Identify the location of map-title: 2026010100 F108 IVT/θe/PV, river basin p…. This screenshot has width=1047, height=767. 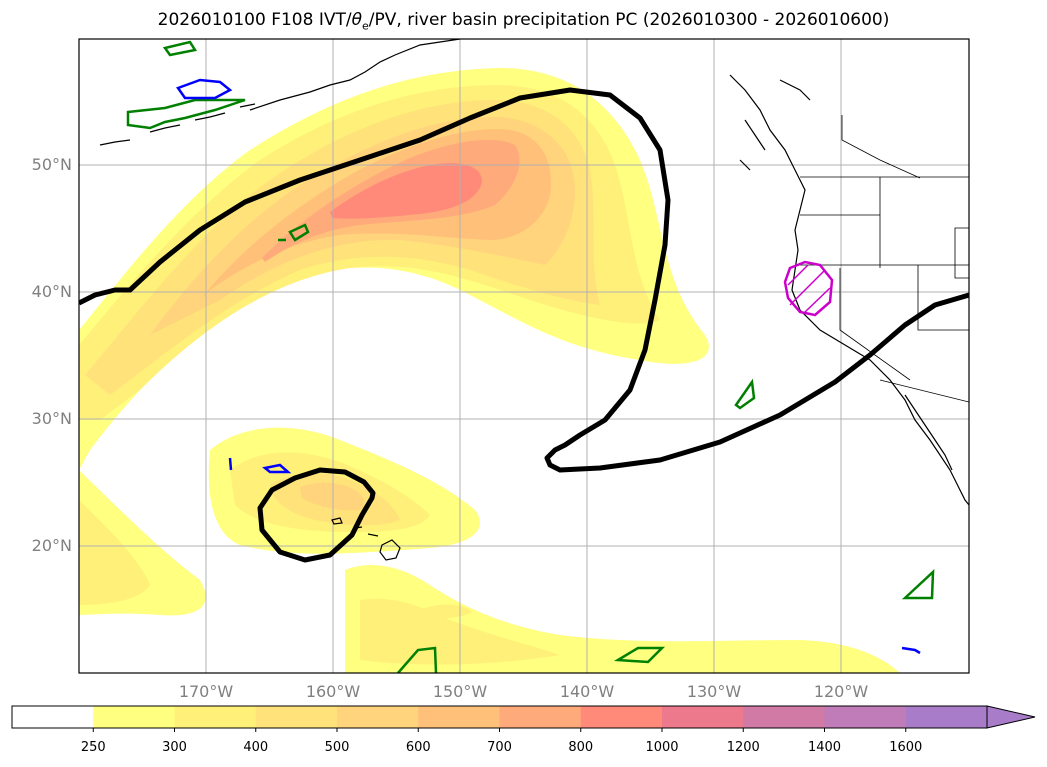
(523, 21).